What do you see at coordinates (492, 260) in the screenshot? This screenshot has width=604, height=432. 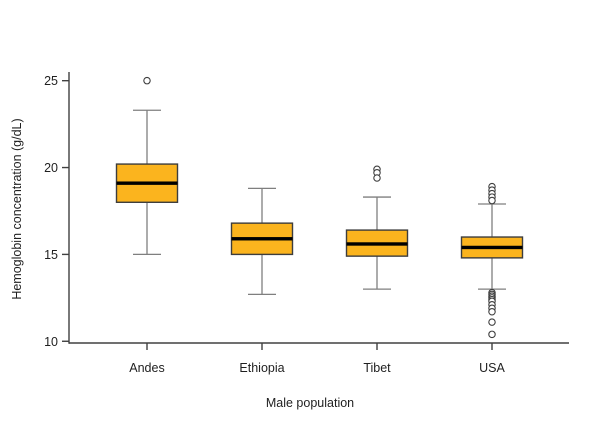 I see `boxplot-usa` at bounding box center [492, 260].